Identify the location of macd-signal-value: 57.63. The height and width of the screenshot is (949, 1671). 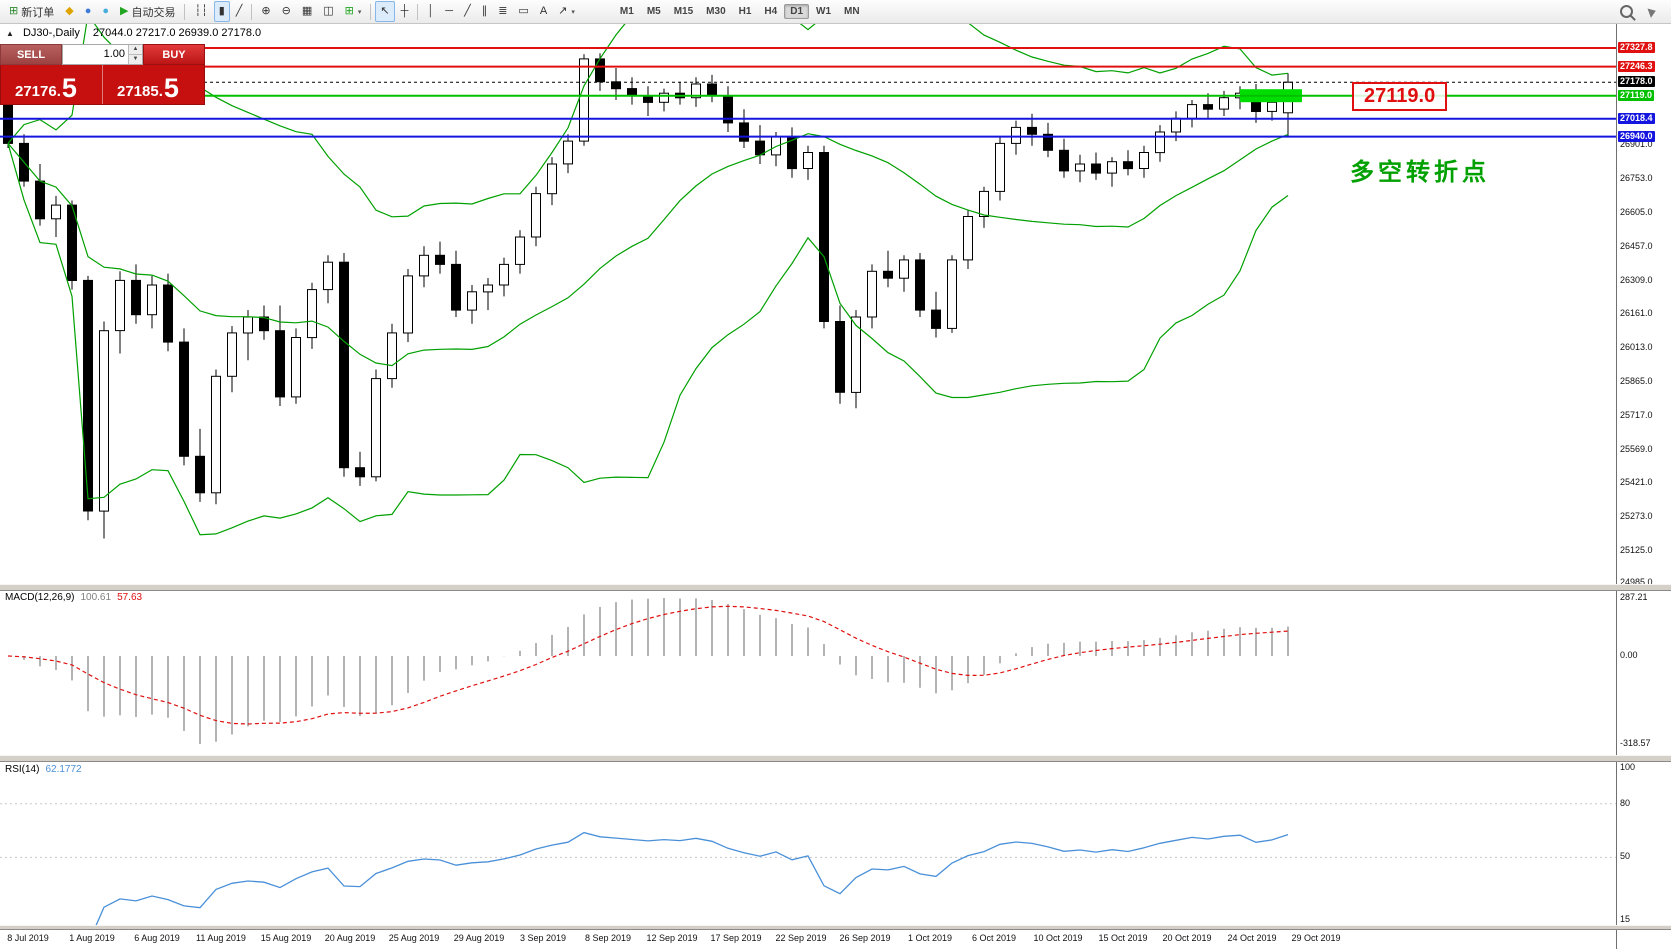
(130, 597).